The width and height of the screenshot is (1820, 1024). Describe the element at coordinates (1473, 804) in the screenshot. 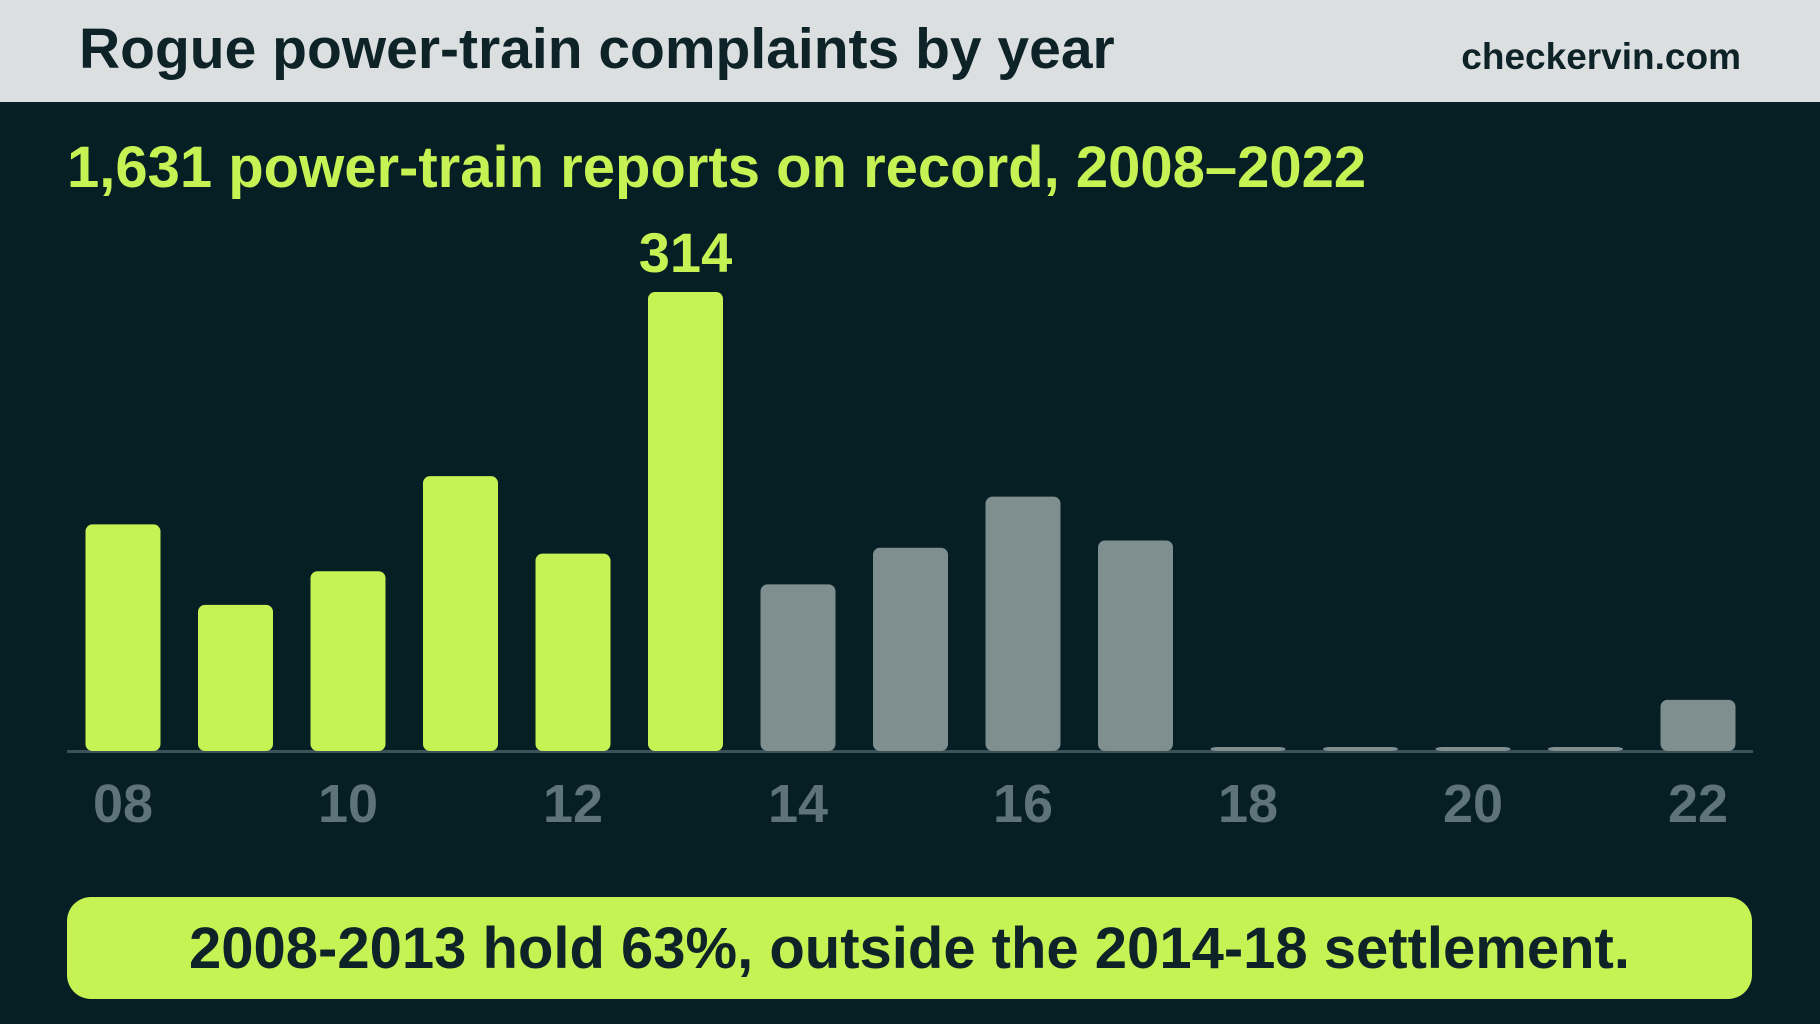

I see `x-tick-label-20: 20` at that location.